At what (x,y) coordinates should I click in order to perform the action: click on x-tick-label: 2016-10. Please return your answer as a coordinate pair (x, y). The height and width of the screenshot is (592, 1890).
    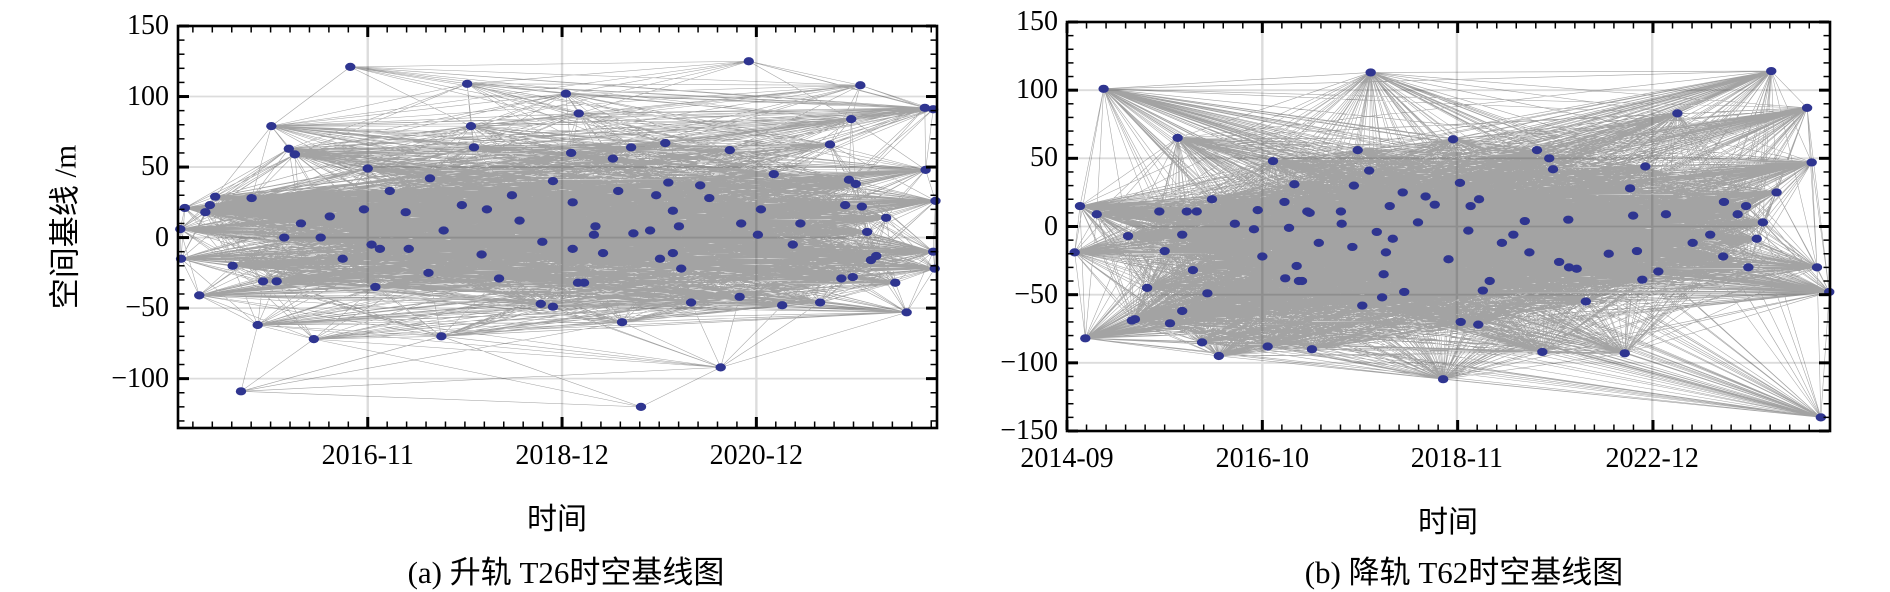
    Looking at the image, I should click on (1262, 458).